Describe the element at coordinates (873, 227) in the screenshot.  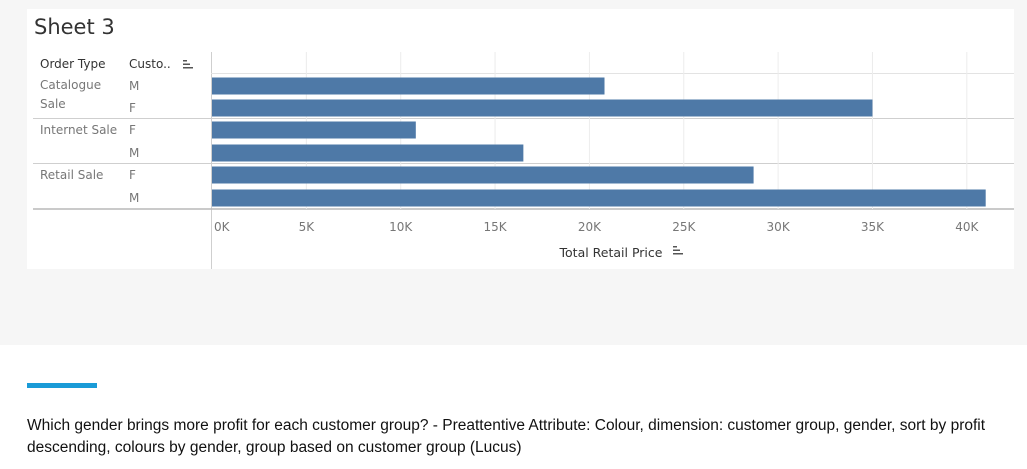
I see `x-tick-label: 35K` at that location.